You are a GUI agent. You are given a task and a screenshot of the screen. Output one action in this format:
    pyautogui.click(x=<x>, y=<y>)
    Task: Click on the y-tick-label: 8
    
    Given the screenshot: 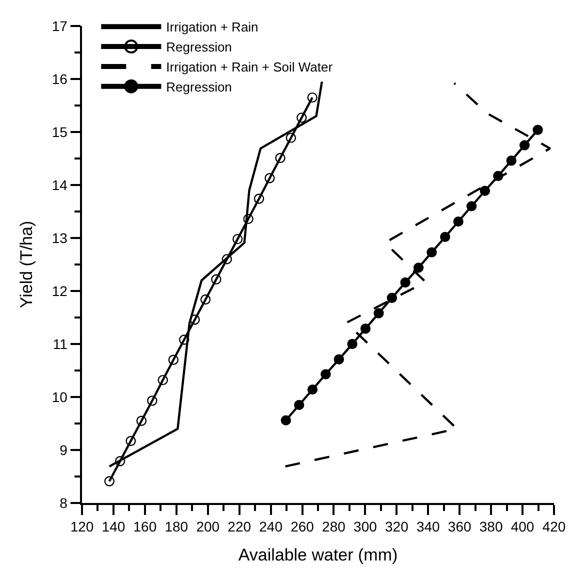 What is the action you would take?
    pyautogui.click(x=64, y=502)
    